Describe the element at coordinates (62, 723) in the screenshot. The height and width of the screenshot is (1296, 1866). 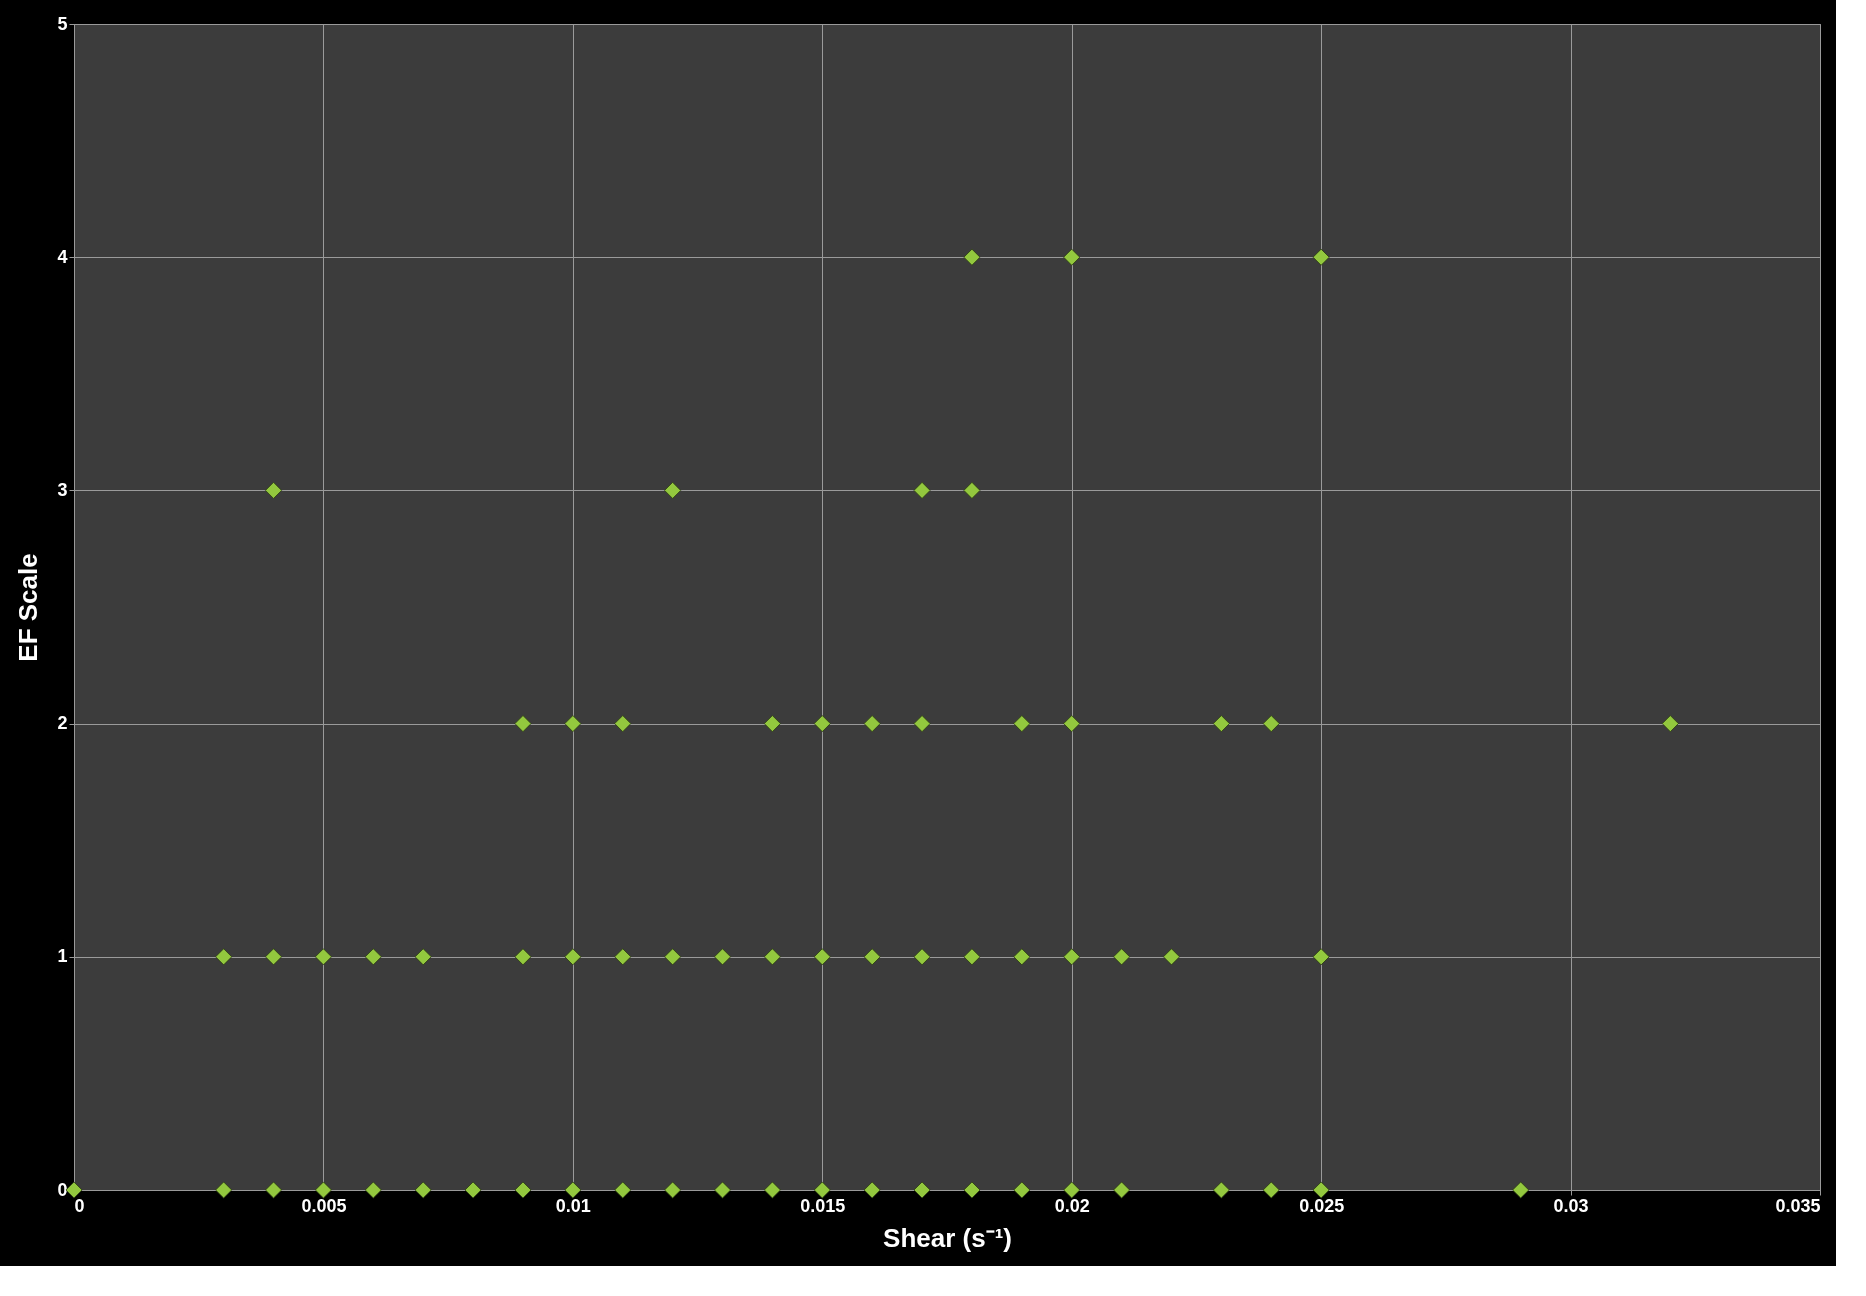
I see `y-tick-label: 2` at that location.